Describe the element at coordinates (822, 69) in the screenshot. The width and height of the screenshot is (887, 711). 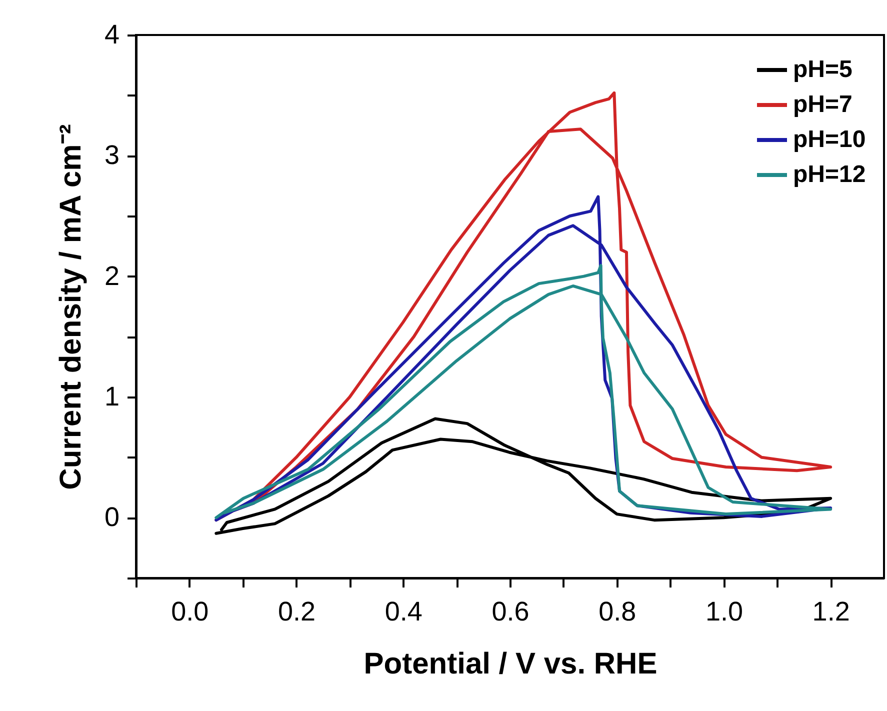
I see `legend-label: pH=5` at that location.